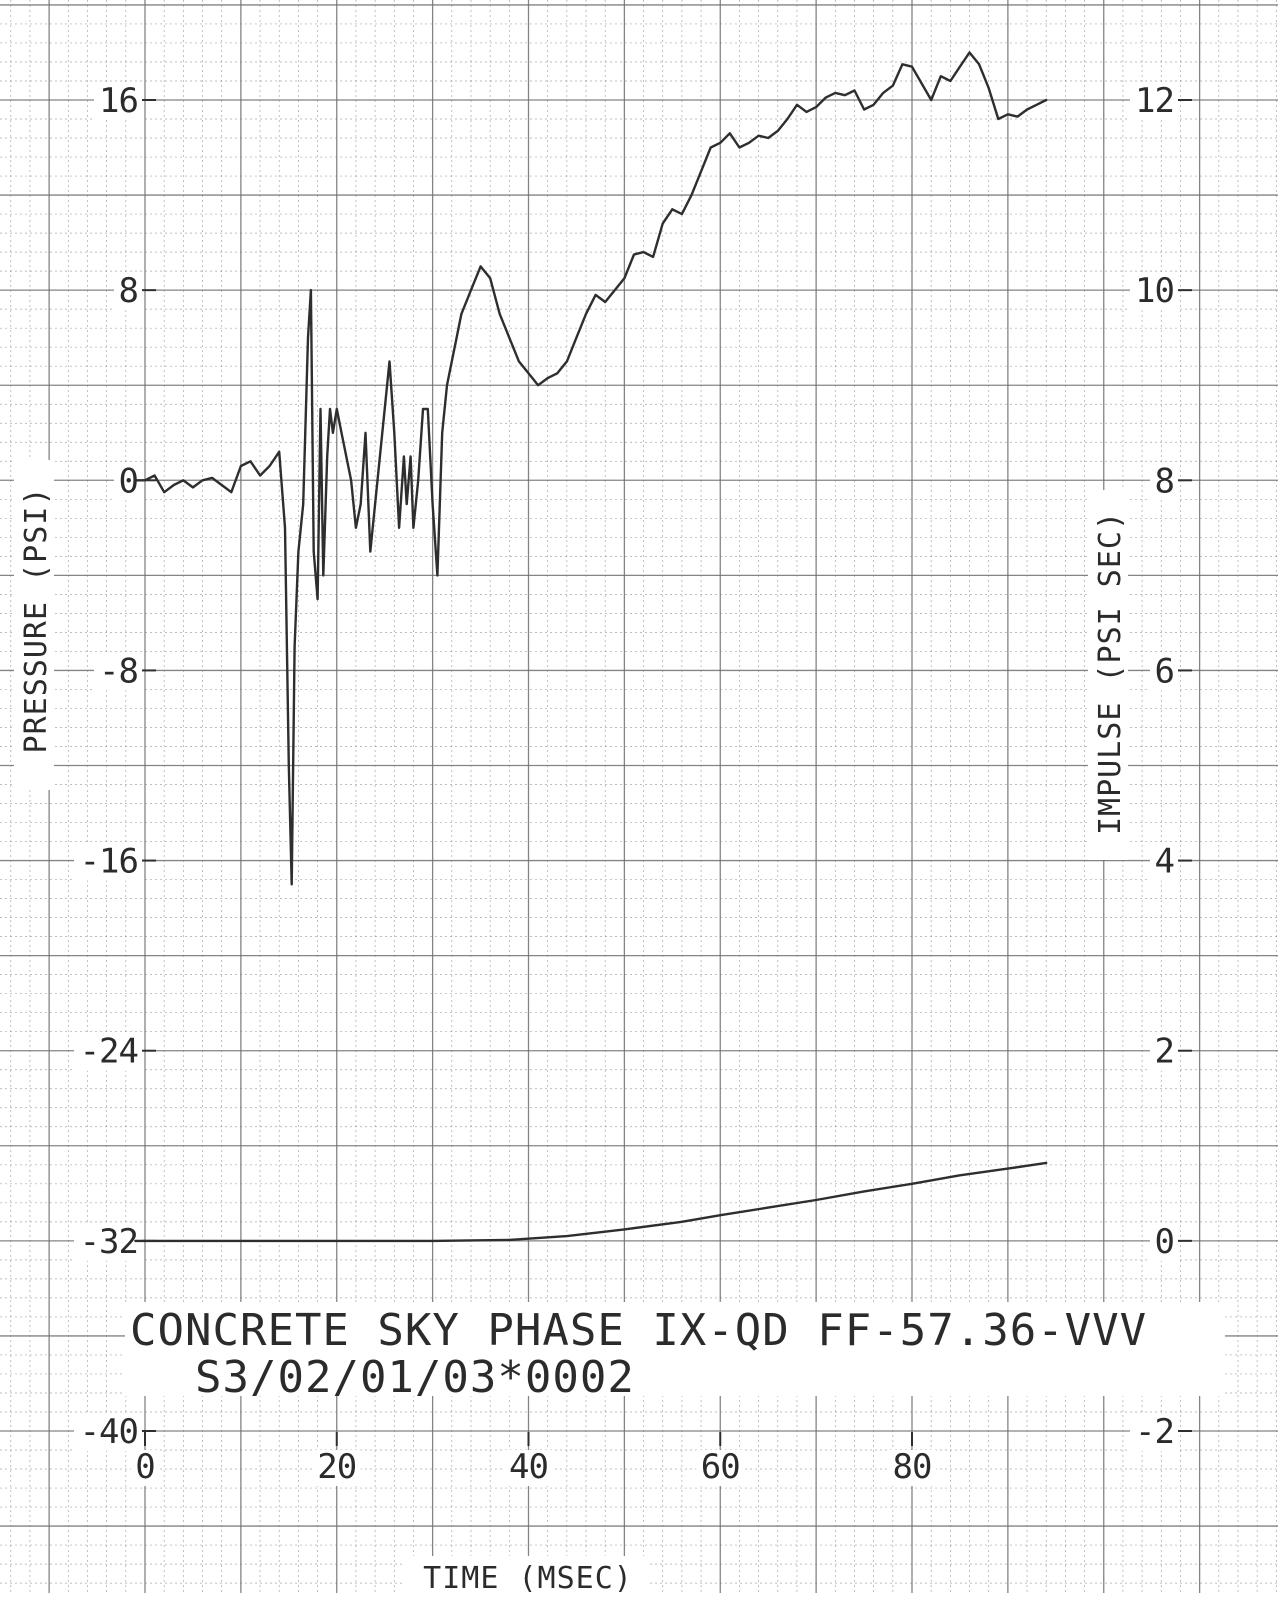  I want to click on x-tick-label: 40, so click(528, 1467).